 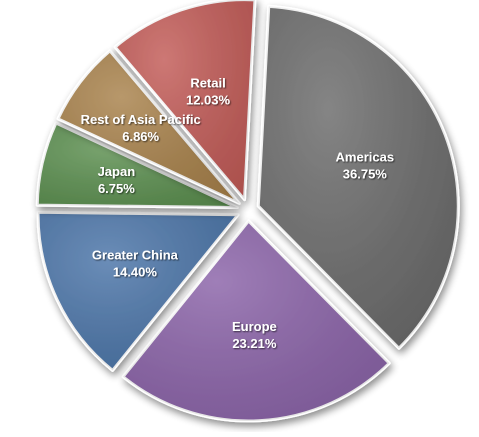 I want to click on pie-label-value-americas: 36.75%, so click(x=365, y=174).